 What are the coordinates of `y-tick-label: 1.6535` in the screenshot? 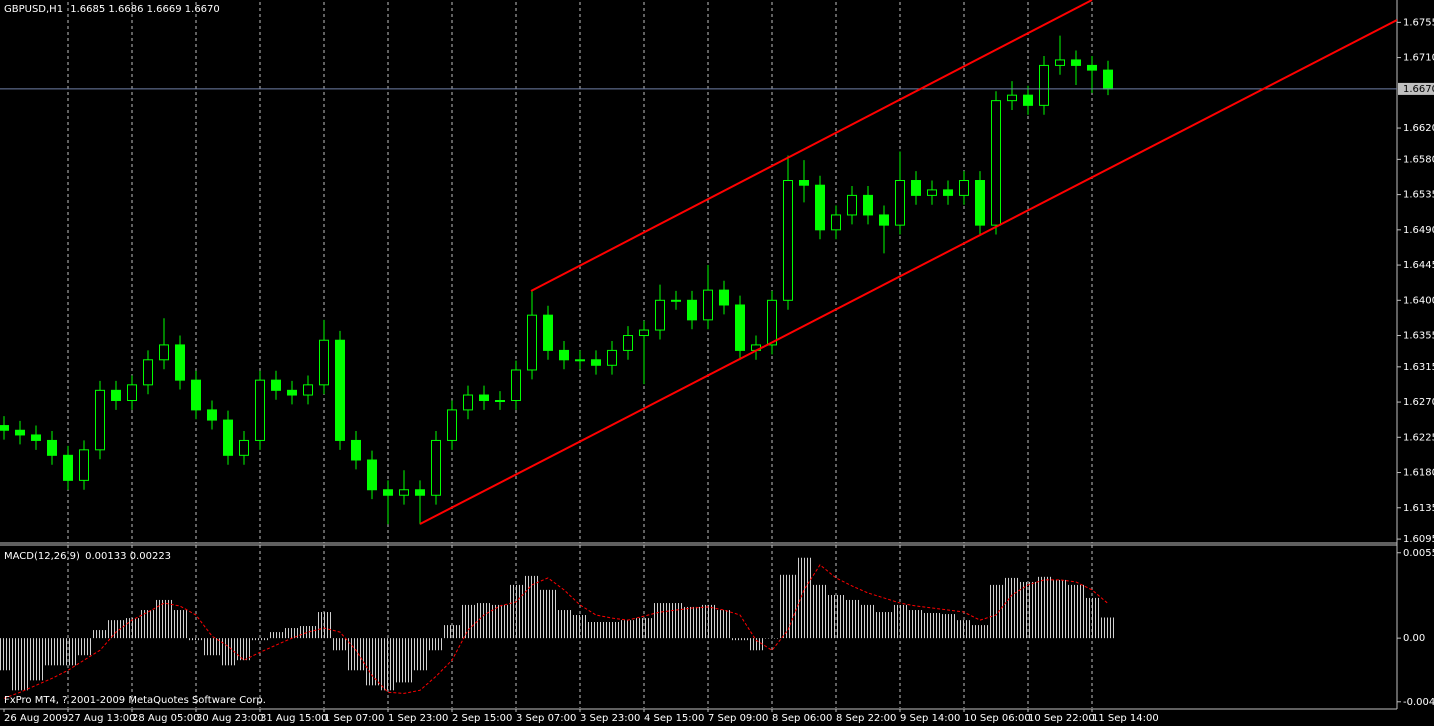 It's located at (1418, 195).